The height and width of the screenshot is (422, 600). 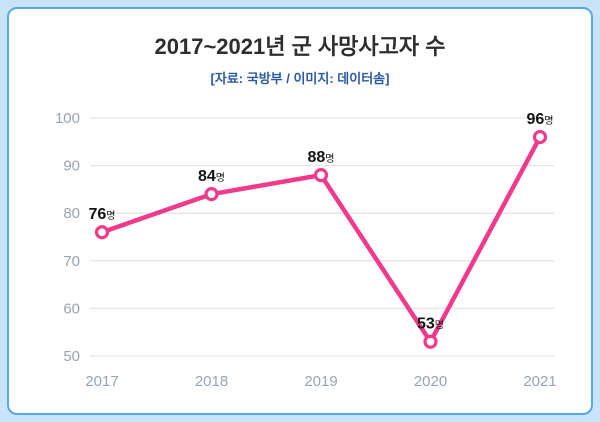 I want to click on data-label: 88명, so click(x=321, y=157).